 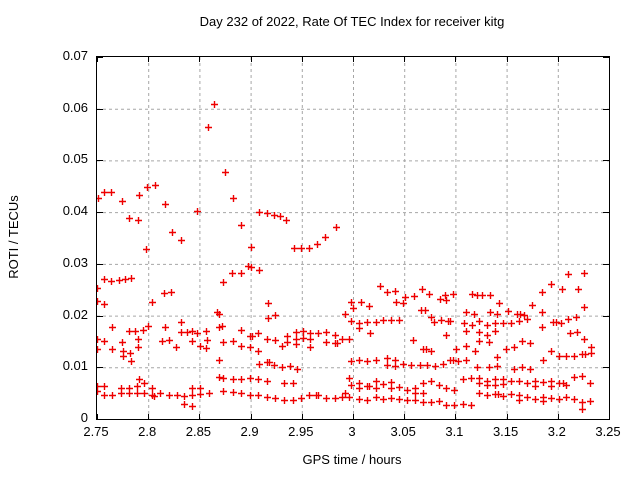 I want to click on x-tick-label: 2.9, so click(x=249, y=431).